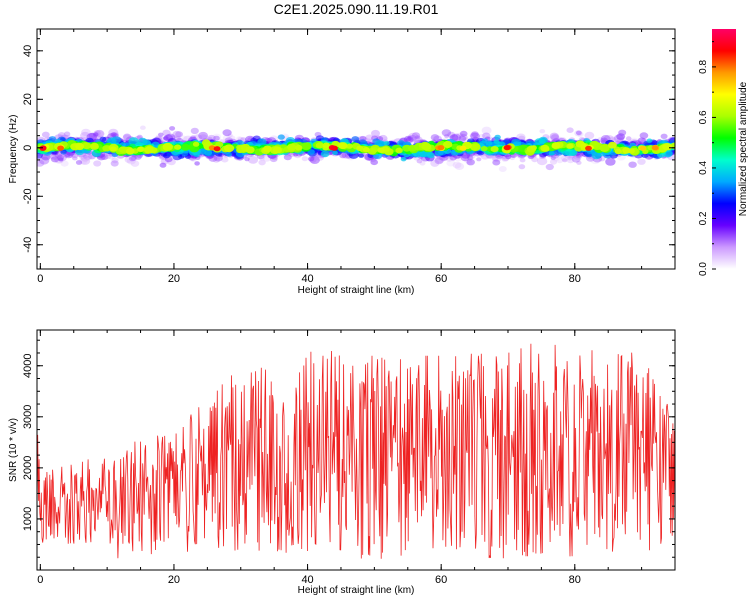 The height and width of the screenshot is (600, 750). What do you see at coordinates (28, 148) in the screenshot?
I see `y-tick-label: 0` at bounding box center [28, 148].